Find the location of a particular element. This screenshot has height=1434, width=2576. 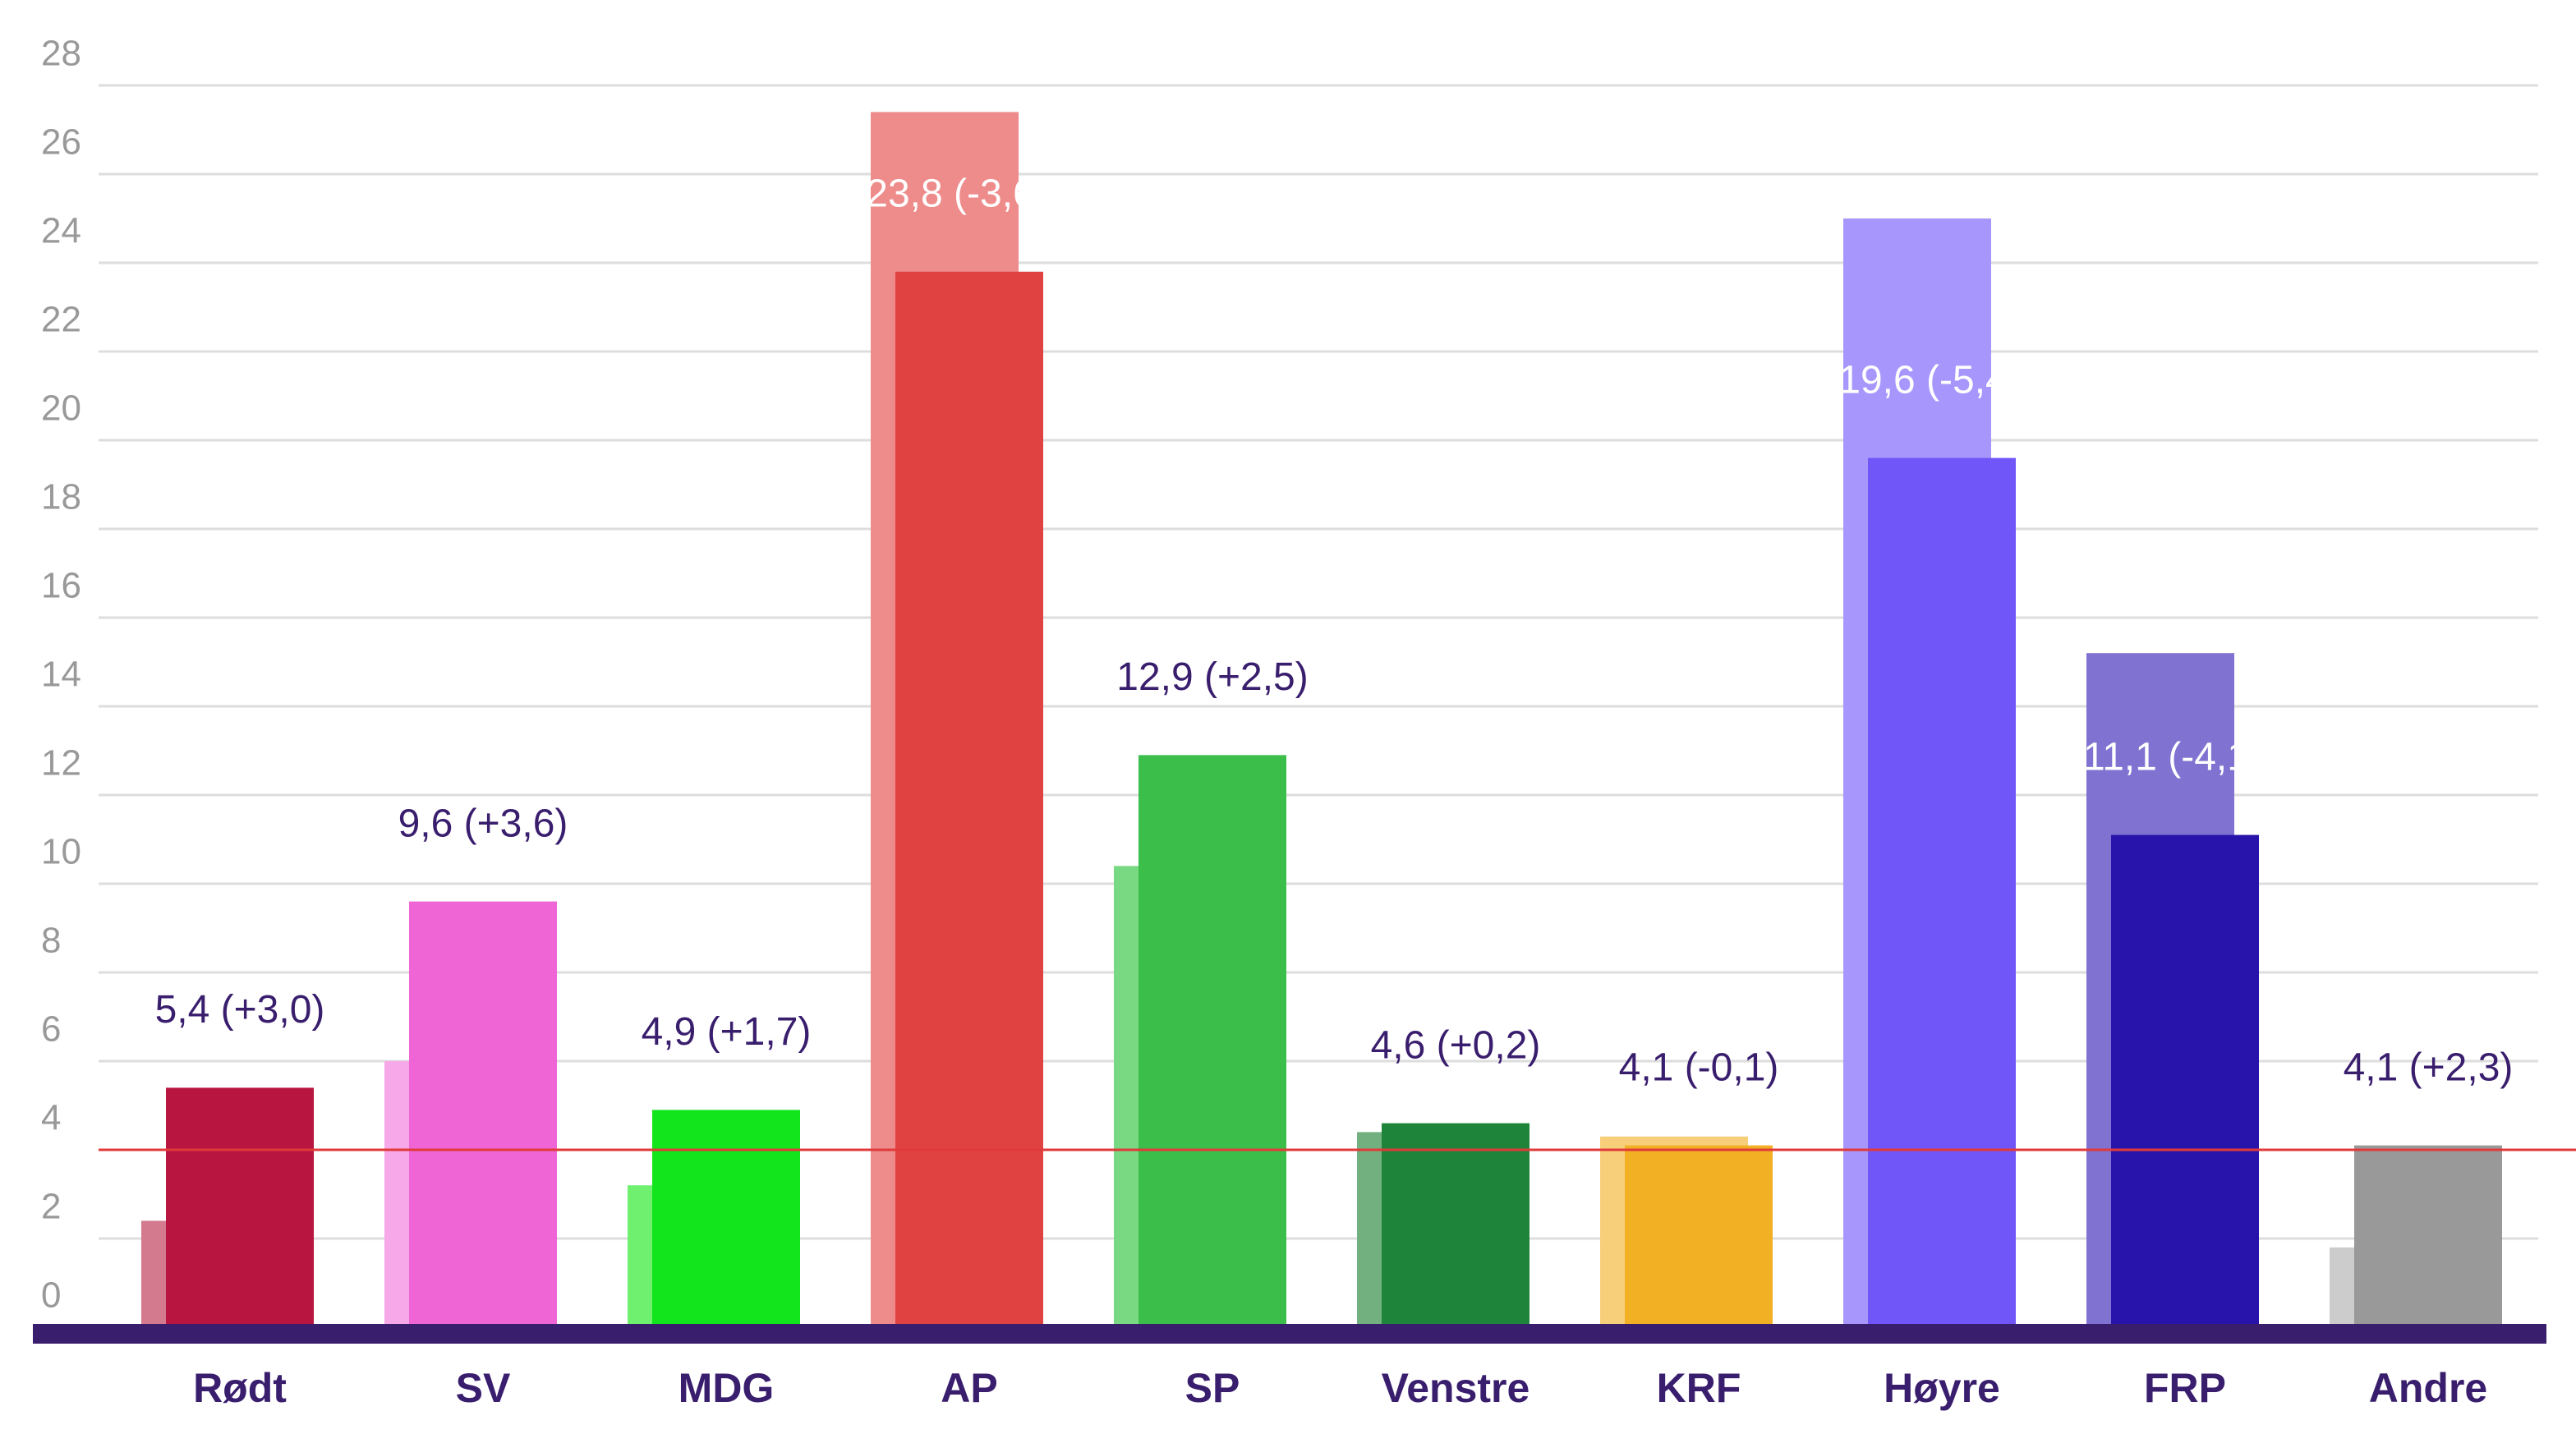

y-tick-label: 10 is located at coordinates (61, 852).